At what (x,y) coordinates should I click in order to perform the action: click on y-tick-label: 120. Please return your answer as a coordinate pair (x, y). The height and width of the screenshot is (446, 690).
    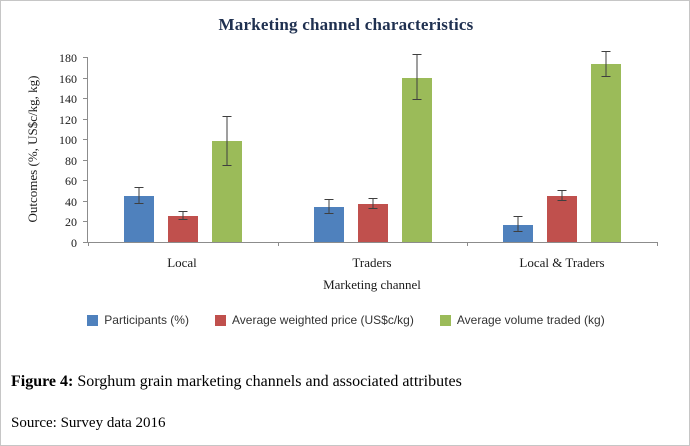
    Looking at the image, I should click on (68, 119).